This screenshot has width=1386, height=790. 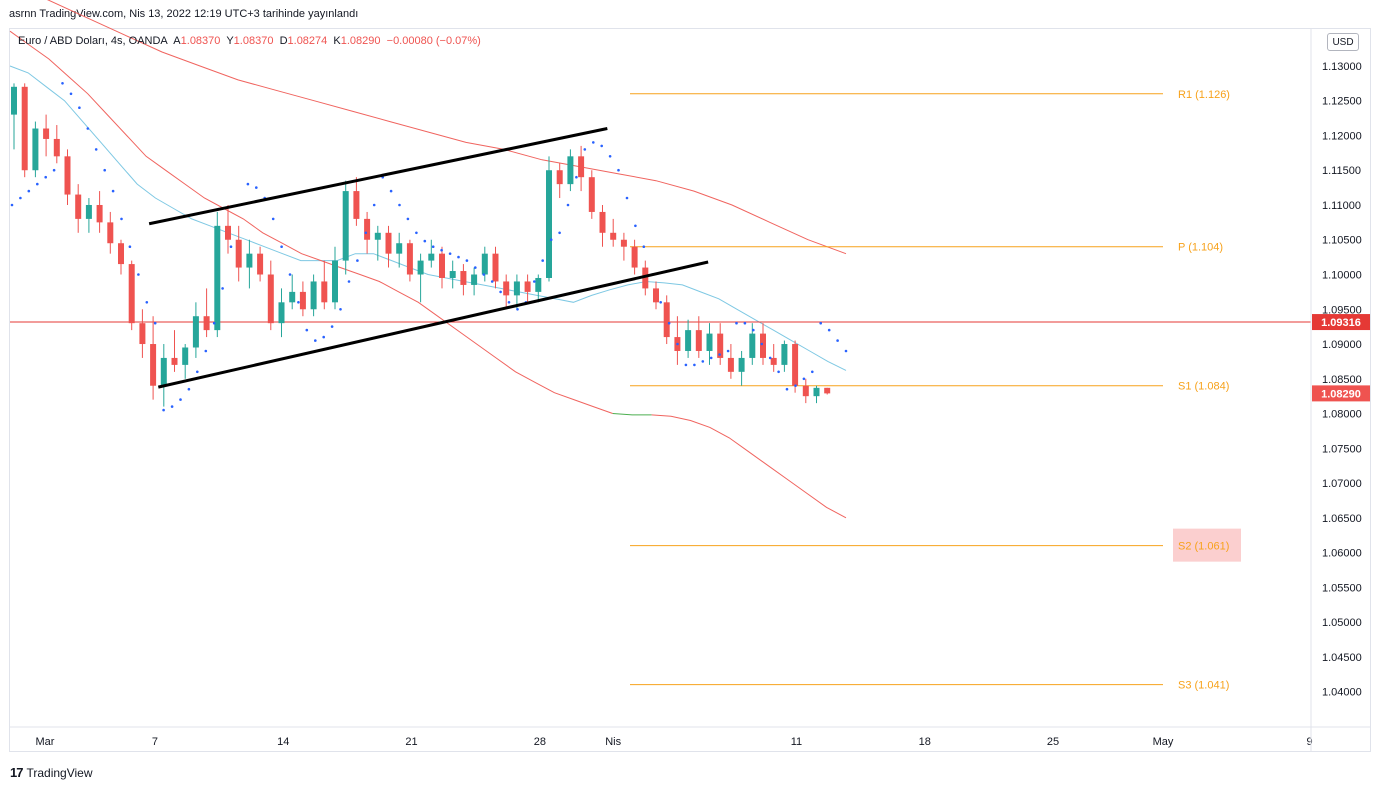 What do you see at coordinates (45, 742) in the screenshot?
I see `x-tick-label: Mar` at bounding box center [45, 742].